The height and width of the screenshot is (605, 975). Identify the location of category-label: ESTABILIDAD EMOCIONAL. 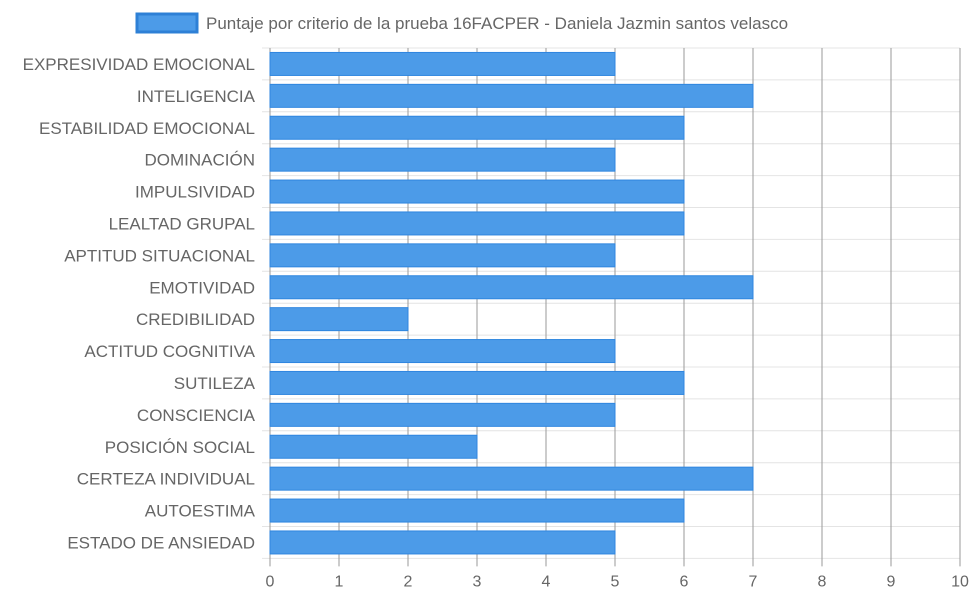
(147, 128).